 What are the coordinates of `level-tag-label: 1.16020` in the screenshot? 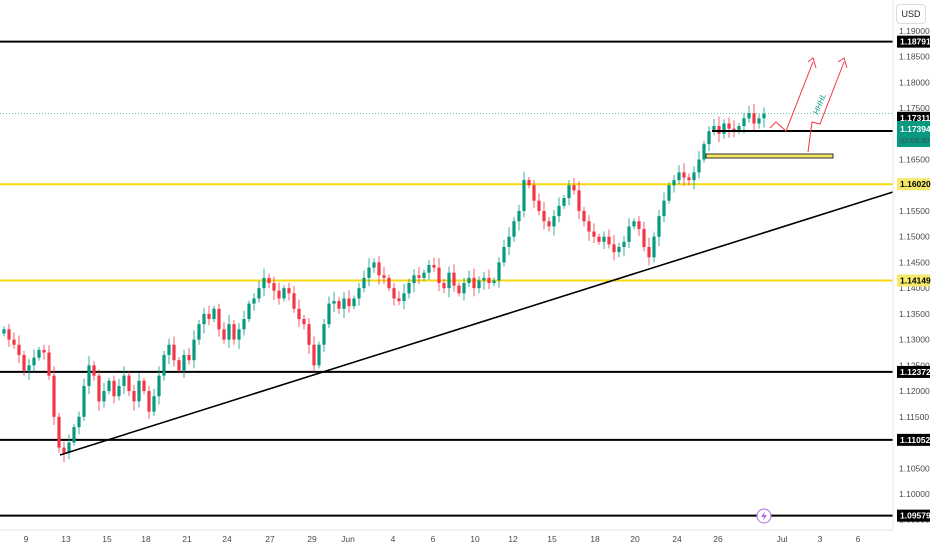 It's located at (915, 184).